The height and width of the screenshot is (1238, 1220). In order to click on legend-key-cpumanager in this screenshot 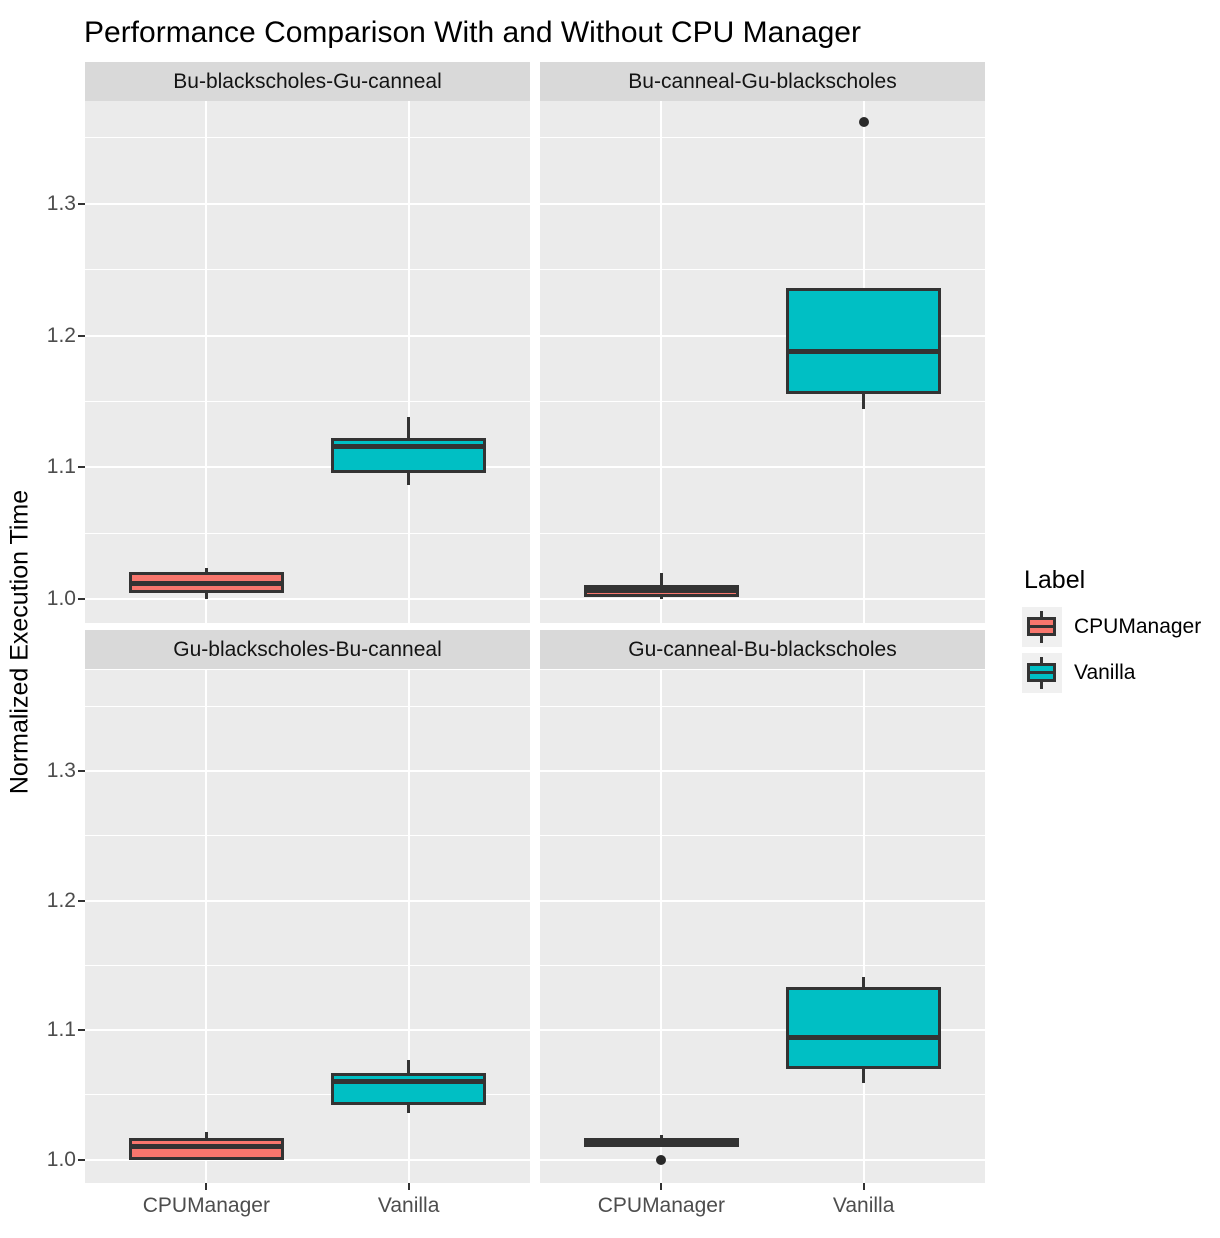, I will do `click(1042, 627)`.